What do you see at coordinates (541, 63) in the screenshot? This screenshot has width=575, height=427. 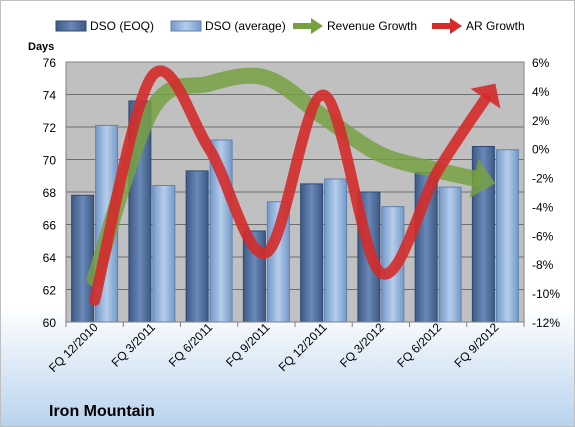 I see `right-tick-label: 6%` at bounding box center [541, 63].